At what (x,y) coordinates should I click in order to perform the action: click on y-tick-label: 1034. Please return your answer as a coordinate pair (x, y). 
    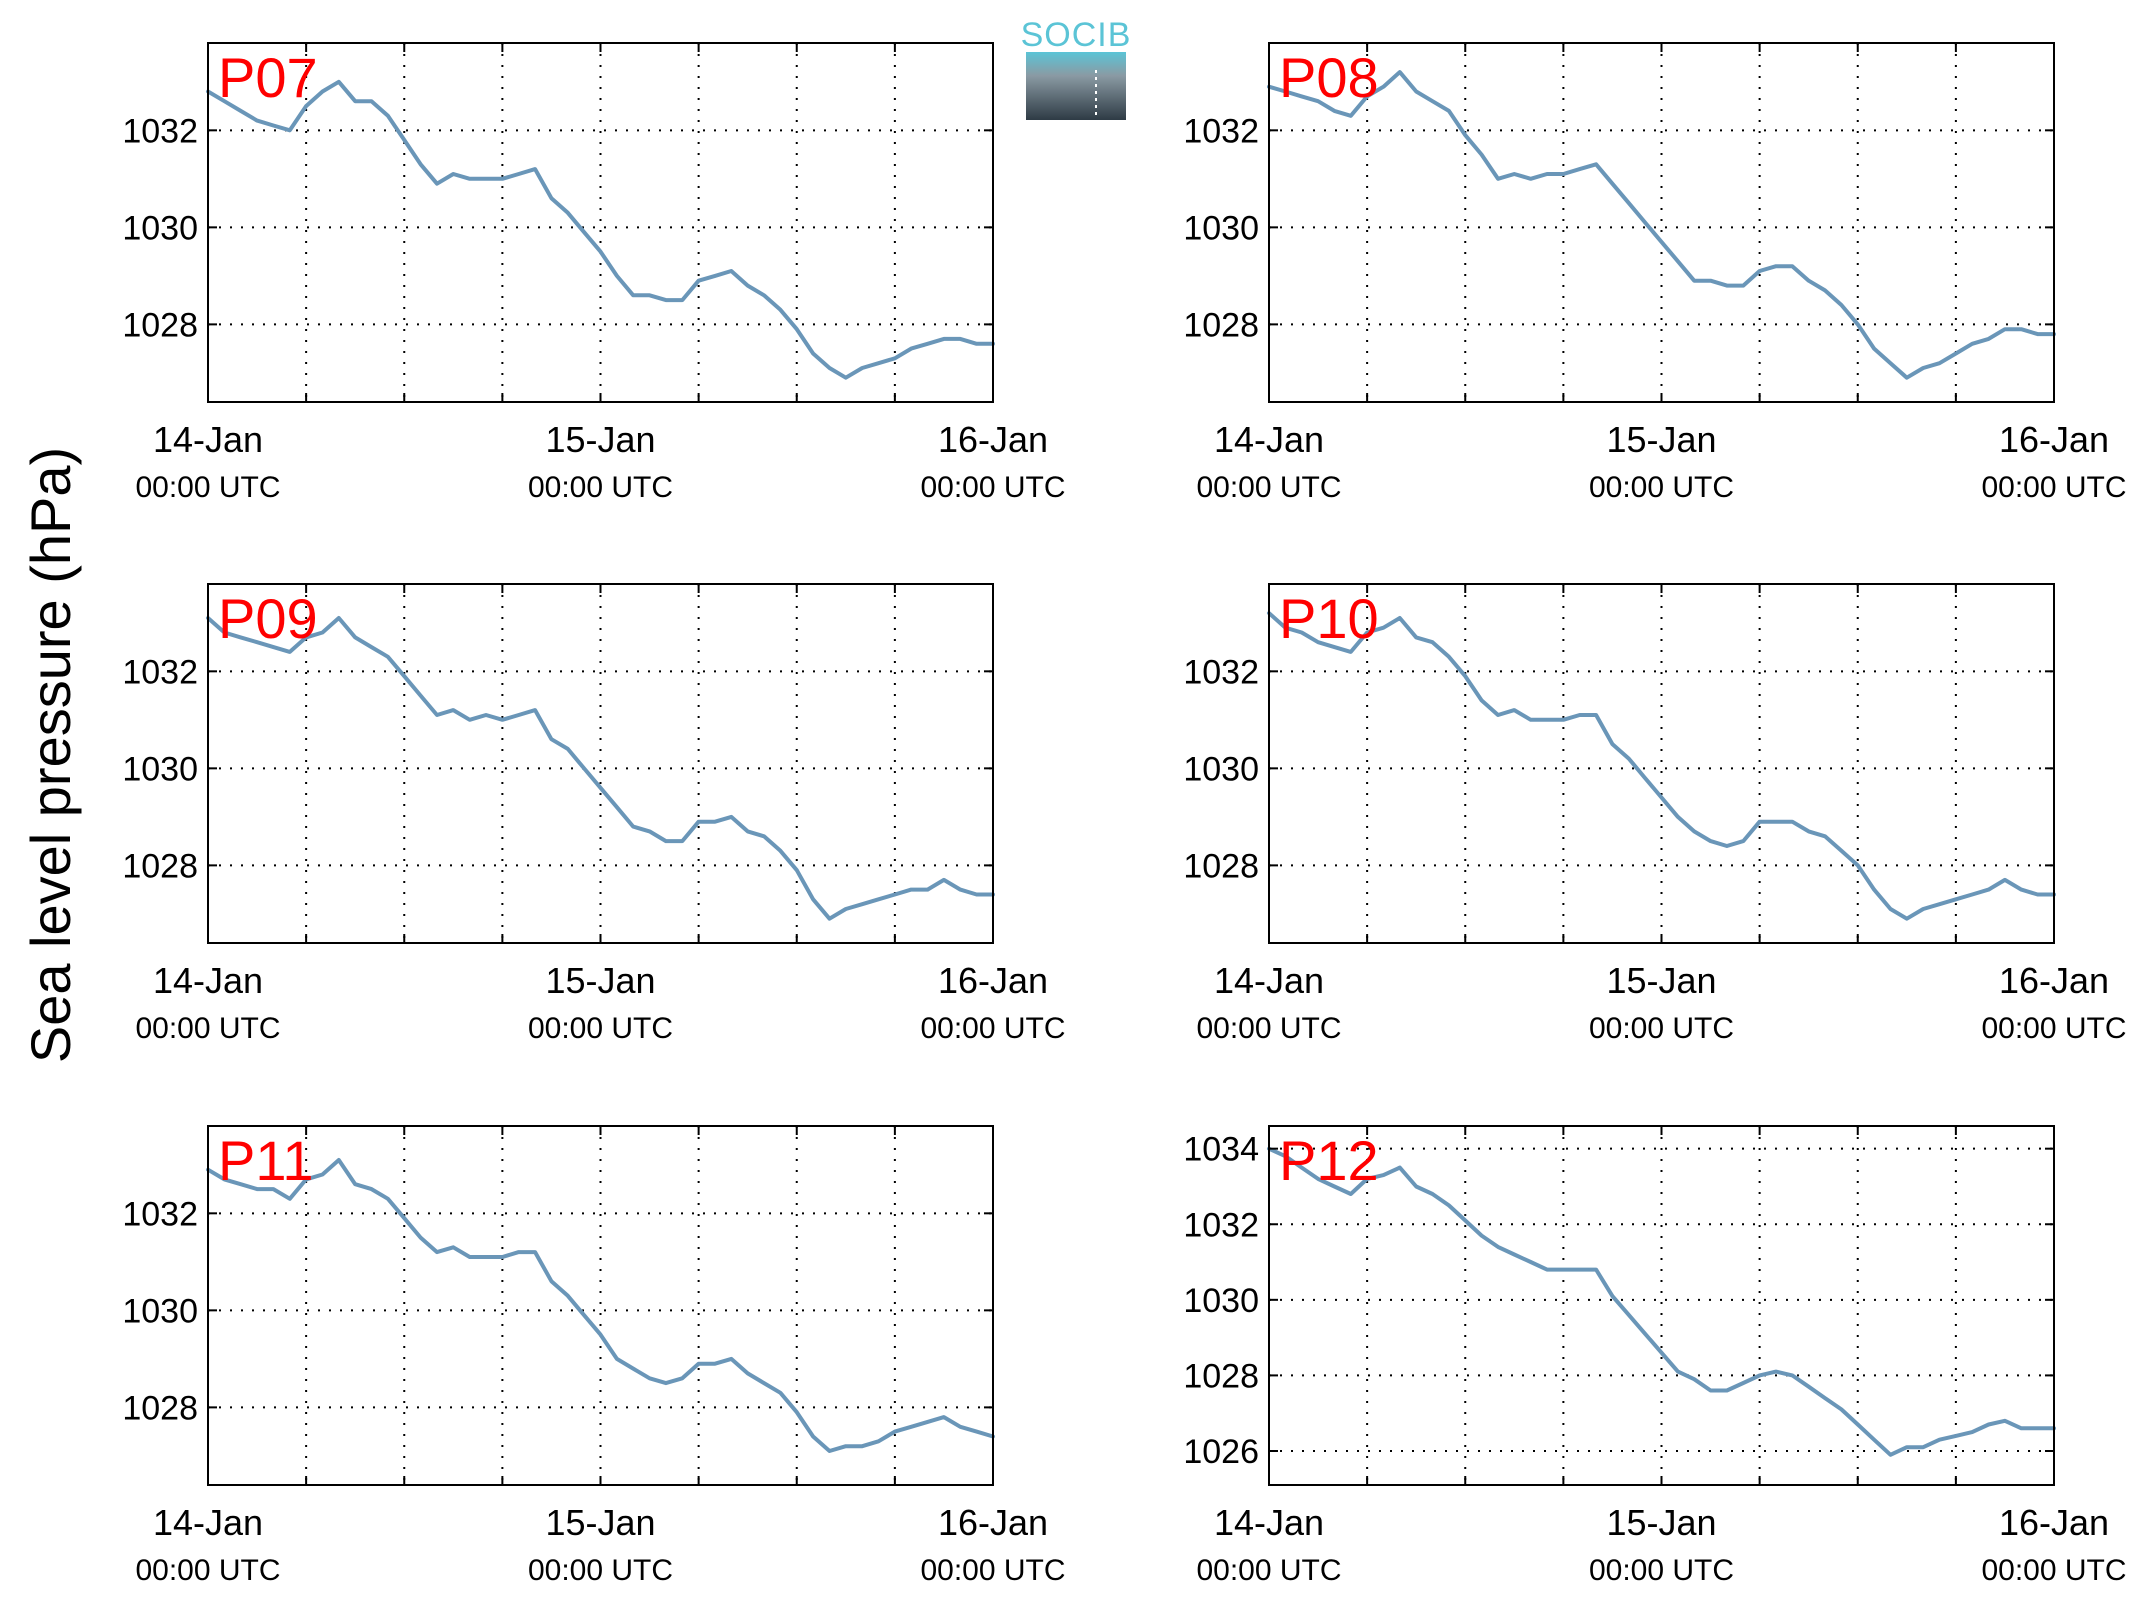
    Looking at the image, I should click on (1221, 1150).